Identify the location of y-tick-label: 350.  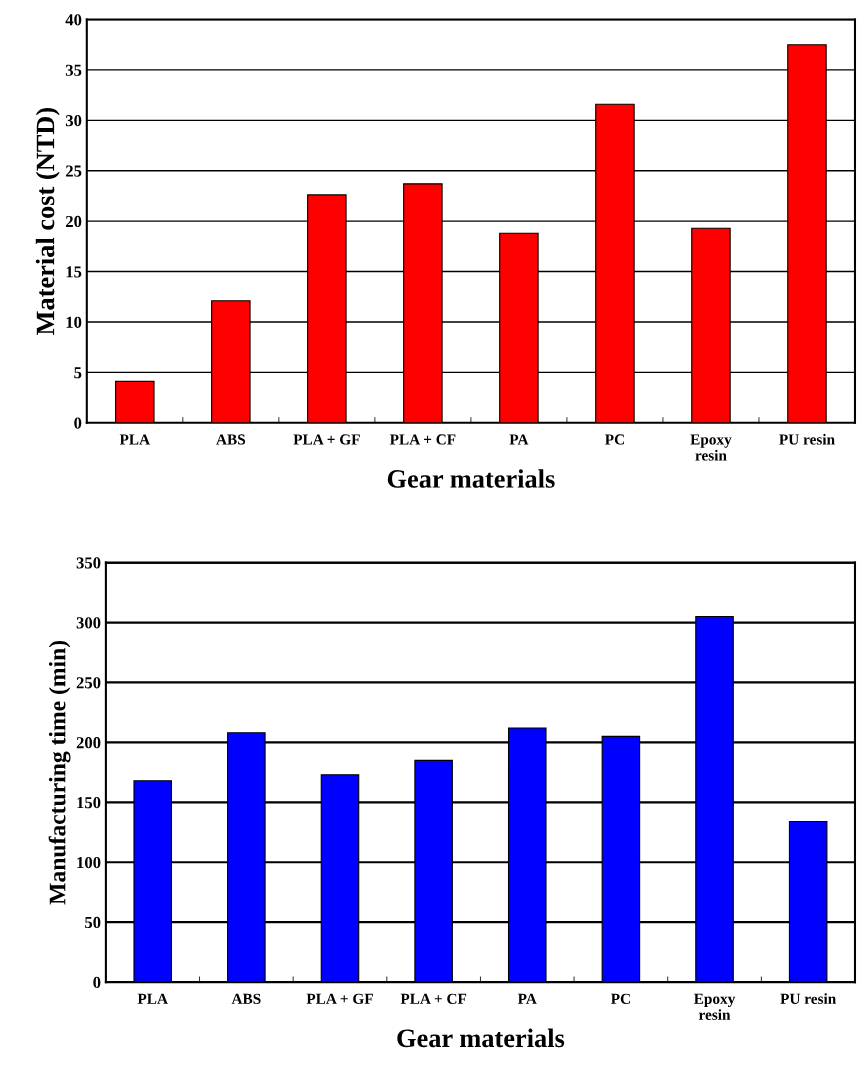
(88, 563).